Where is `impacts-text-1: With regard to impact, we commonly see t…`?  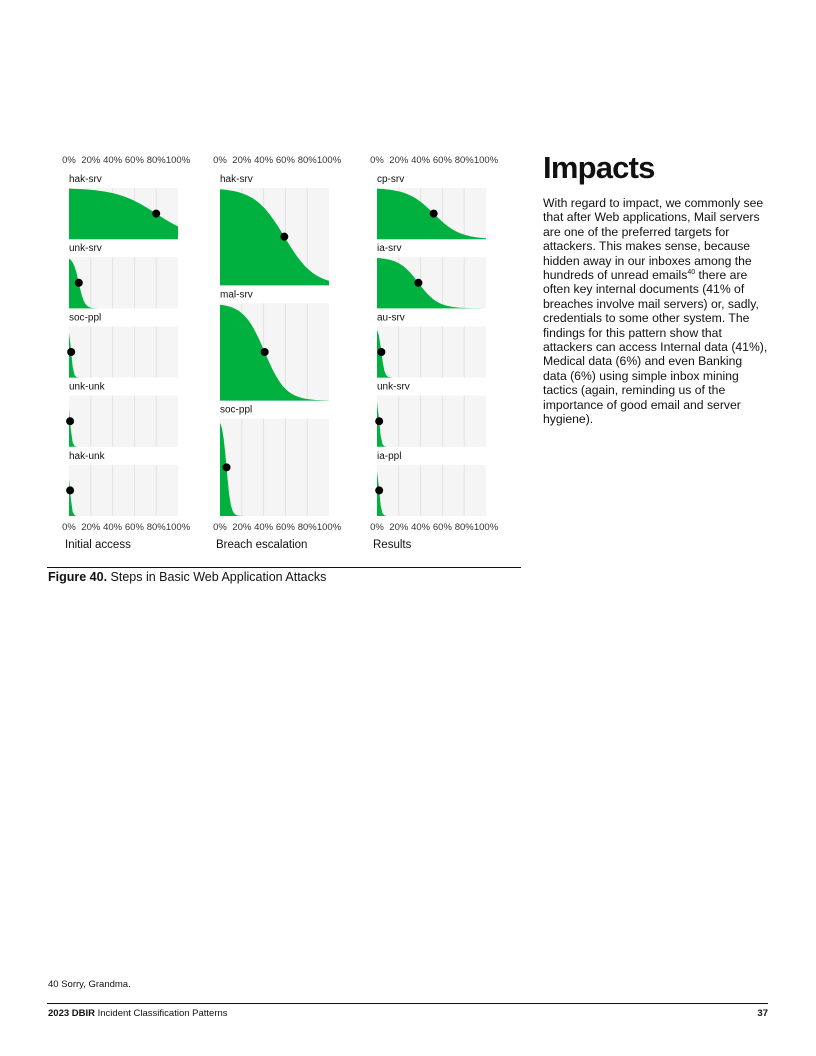 impacts-text-1: With regard to impact, we commonly see t… is located at coordinates (653, 239).